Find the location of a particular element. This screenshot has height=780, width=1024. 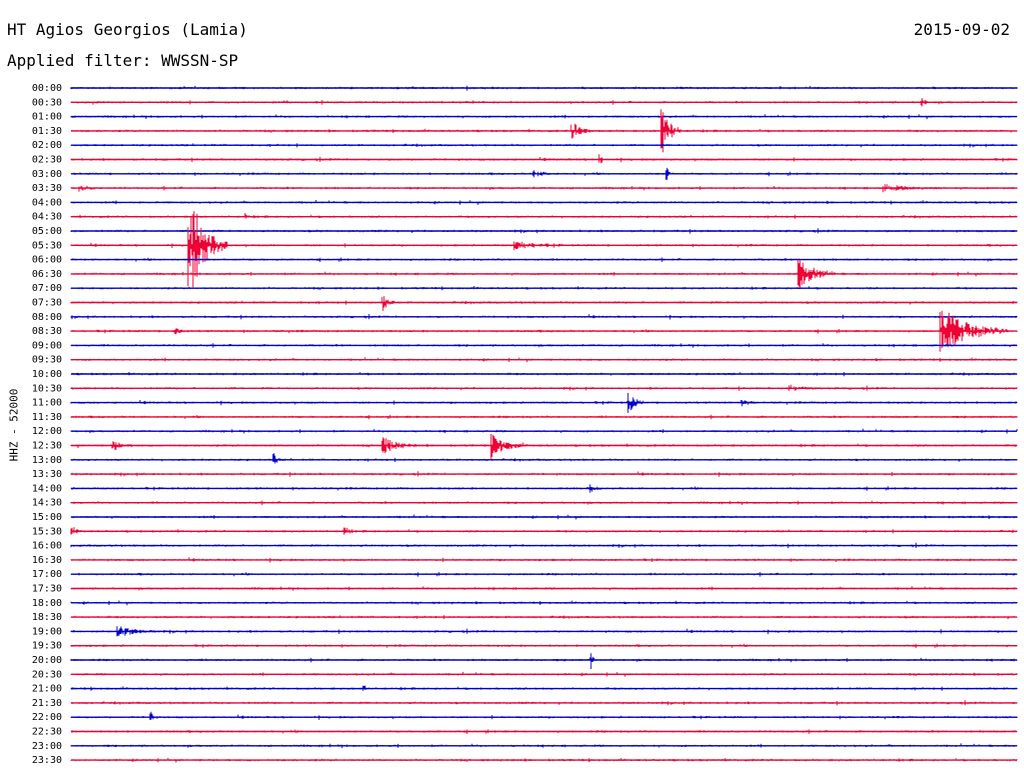

seismic-trace-2000 is located at coordinates (544, 661).